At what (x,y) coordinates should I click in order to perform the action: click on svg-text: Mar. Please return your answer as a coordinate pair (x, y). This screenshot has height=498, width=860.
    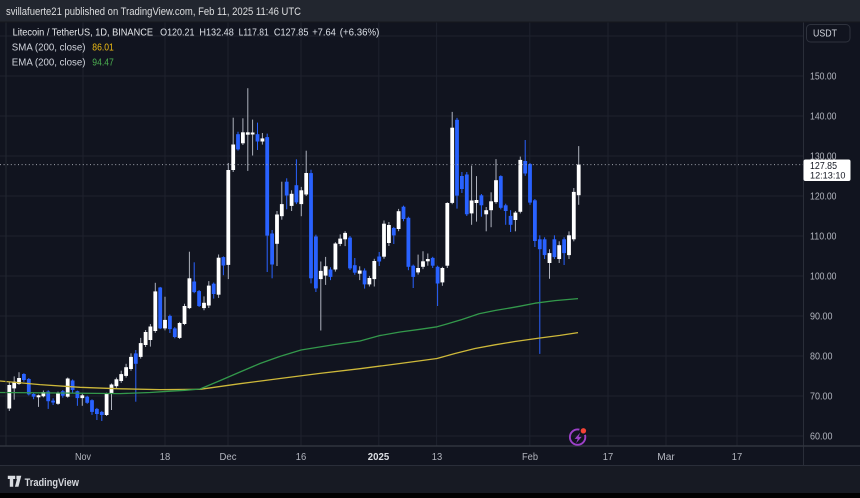
    Looking at the image, I should click on (666, 457).